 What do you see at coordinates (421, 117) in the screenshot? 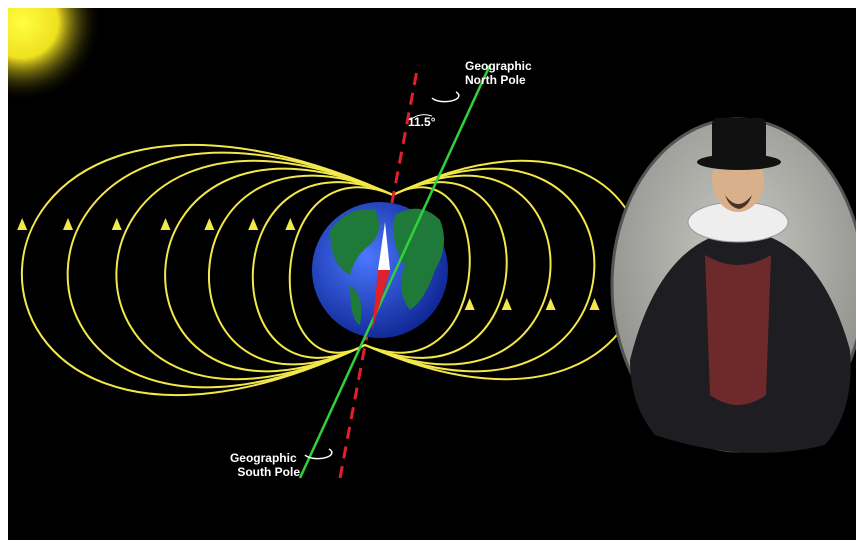
I see `angle-arc` at bounding box center [421, 117].